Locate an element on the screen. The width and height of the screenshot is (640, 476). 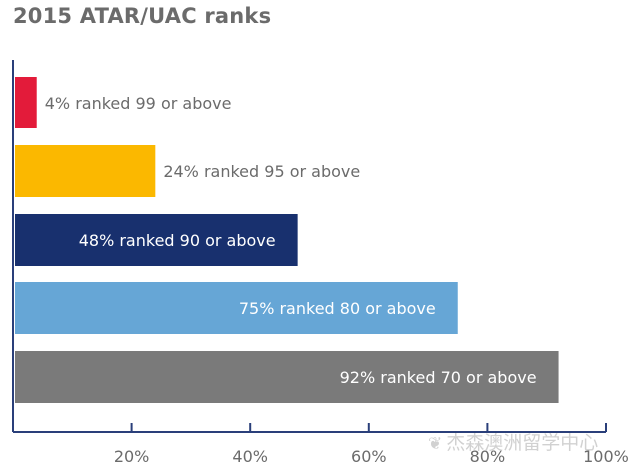
watermark: ❦ 杰森澳洲留学中心 is located at coordinates (513, 441).